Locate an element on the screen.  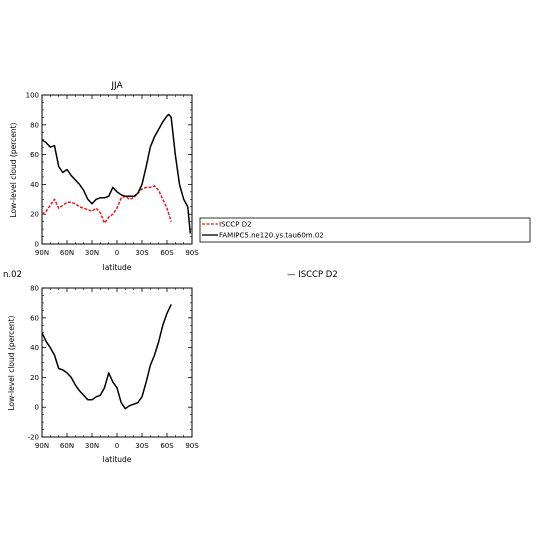
legend-label-isccp: ISCCP D2 is located at coordinates (235, 225).